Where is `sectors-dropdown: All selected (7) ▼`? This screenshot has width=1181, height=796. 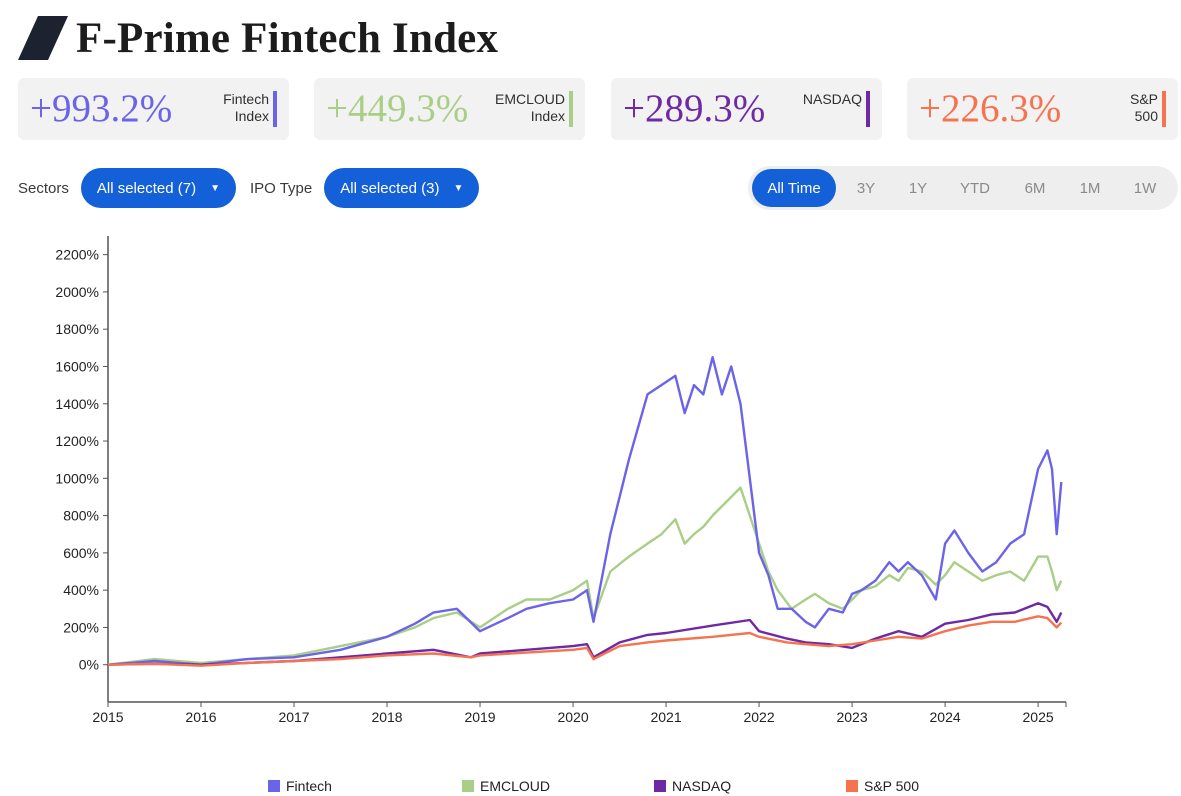
sectors-dropdown: All selected (7) ▼ is located at coordinates (158, 188).